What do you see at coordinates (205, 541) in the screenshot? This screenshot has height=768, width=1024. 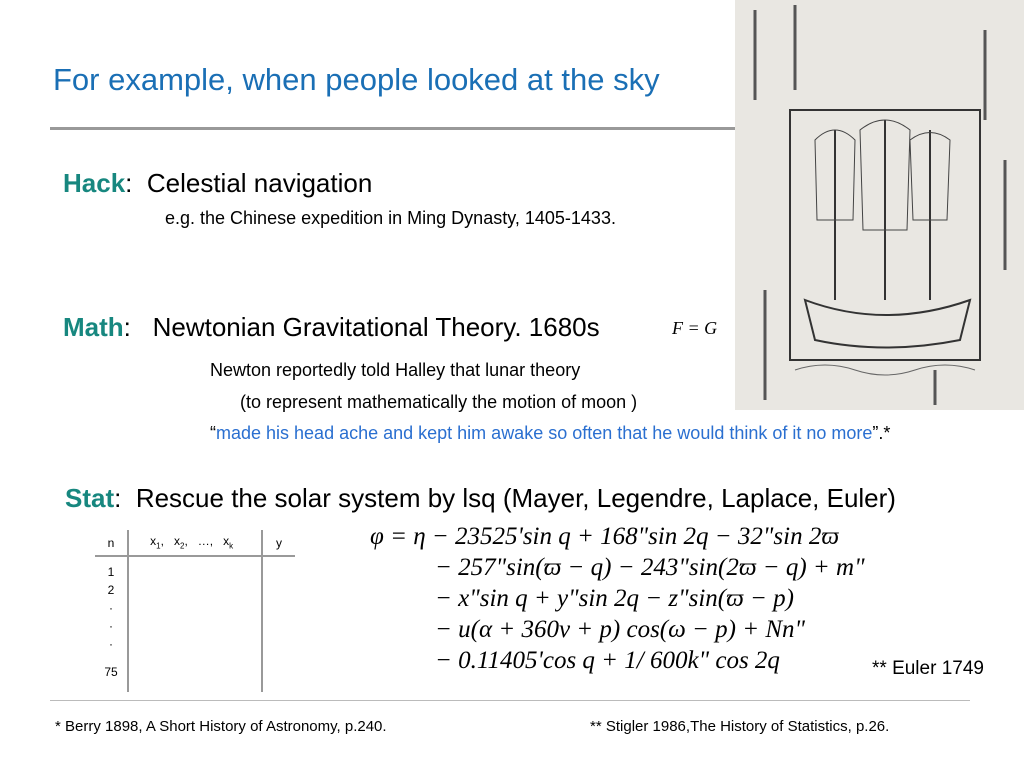 I see `x-base: …,` at bounding box center [205, 541].